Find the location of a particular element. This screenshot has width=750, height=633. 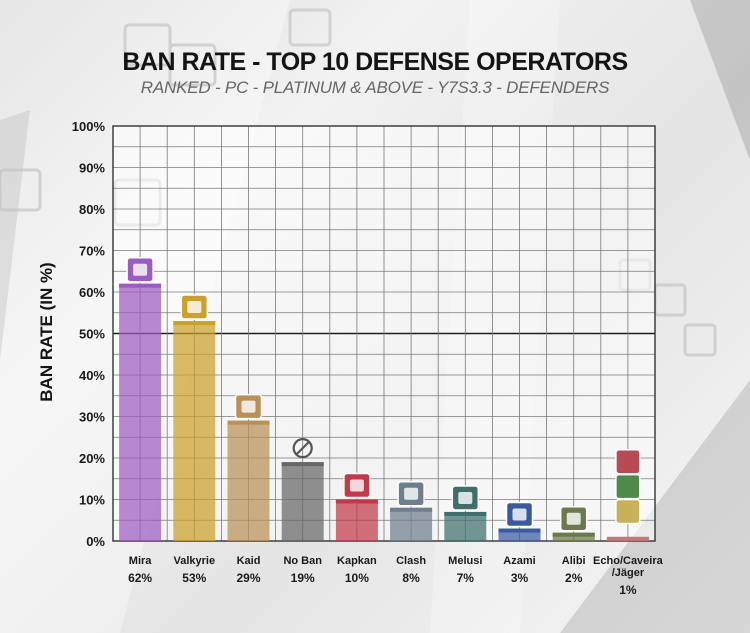

x-tick-label: /Jäger is located at coordinates (628, 573).